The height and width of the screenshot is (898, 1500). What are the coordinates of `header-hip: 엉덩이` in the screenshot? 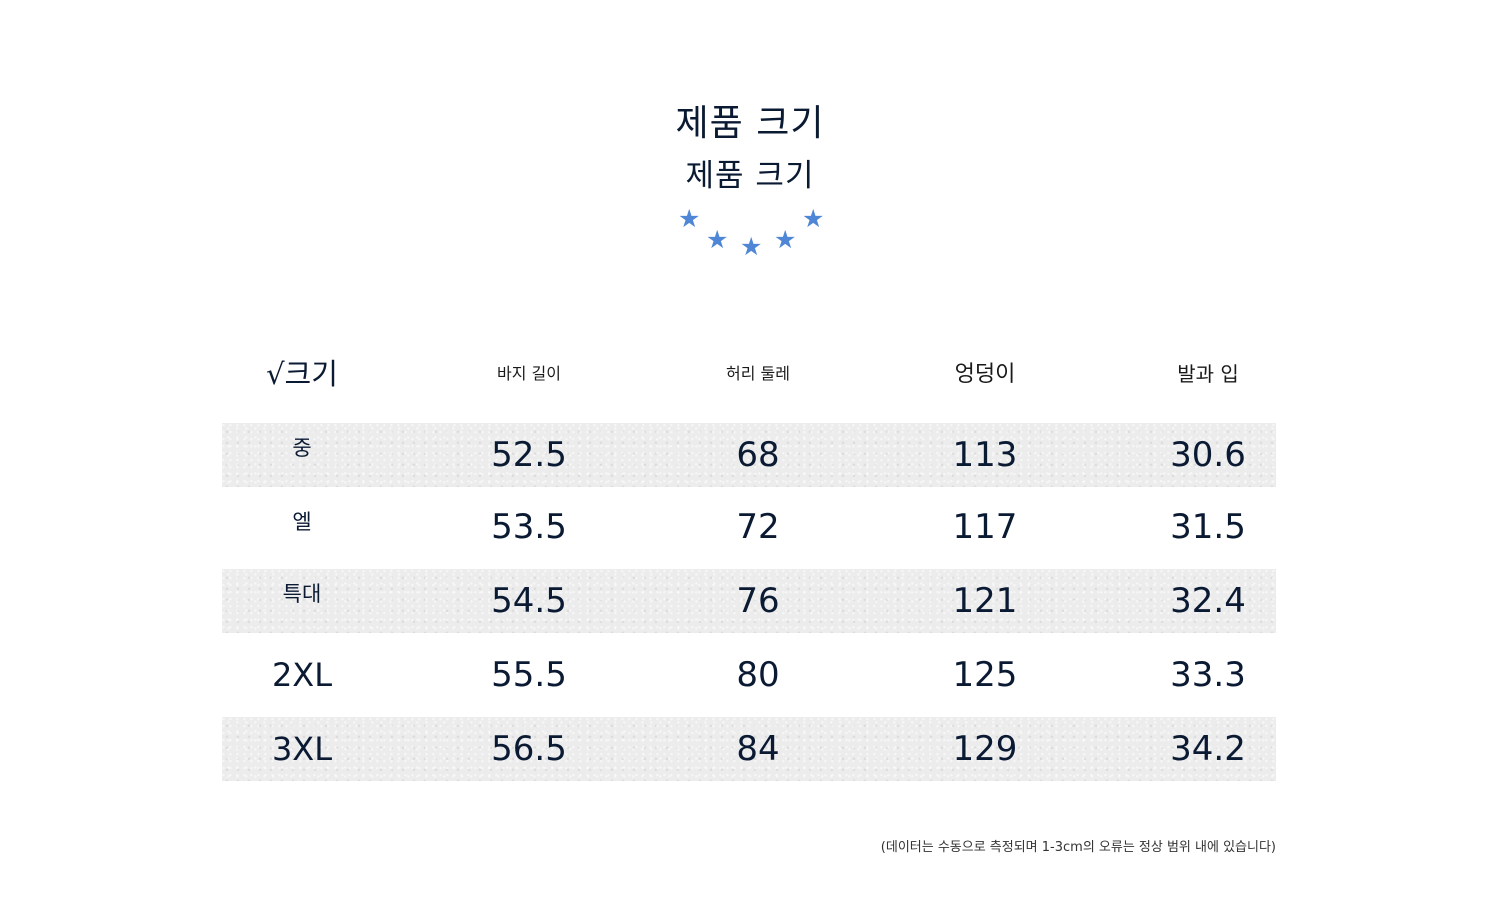 It's located at (985, 374).